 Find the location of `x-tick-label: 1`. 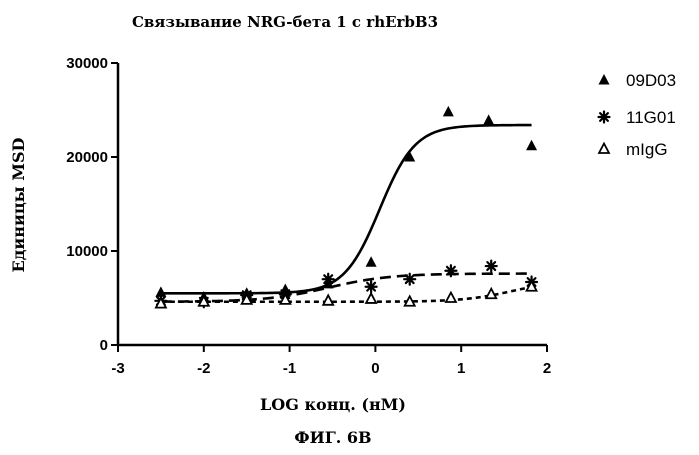

x-tick-label: 1 is located at coordinates (461, 368).